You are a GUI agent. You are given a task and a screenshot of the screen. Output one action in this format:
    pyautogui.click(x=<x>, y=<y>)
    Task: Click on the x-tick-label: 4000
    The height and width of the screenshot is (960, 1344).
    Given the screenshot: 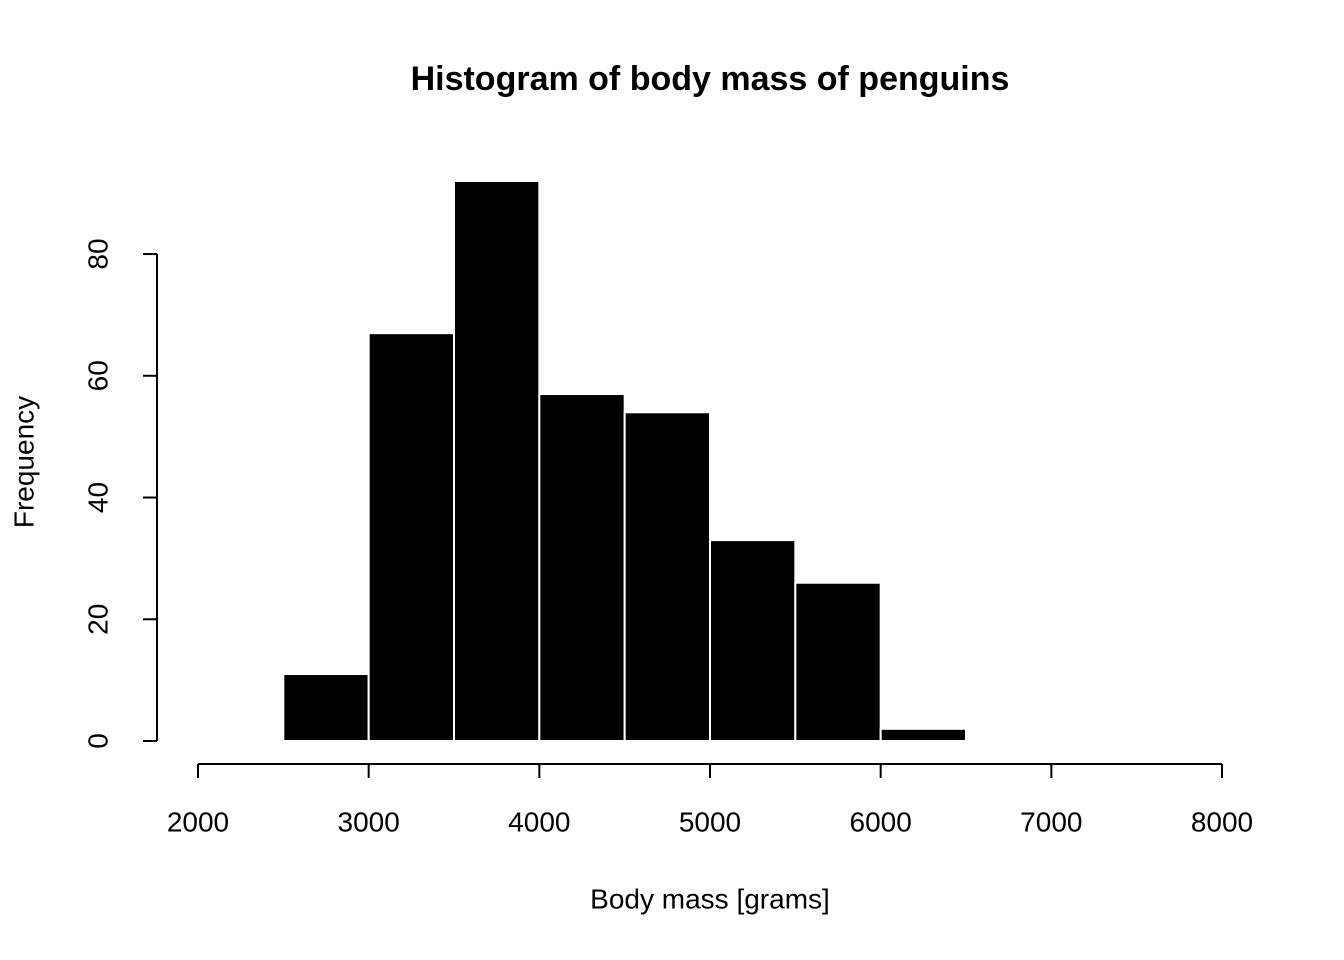 What is the action you would take?
    pyautogui.click(x=539, y=821)
    